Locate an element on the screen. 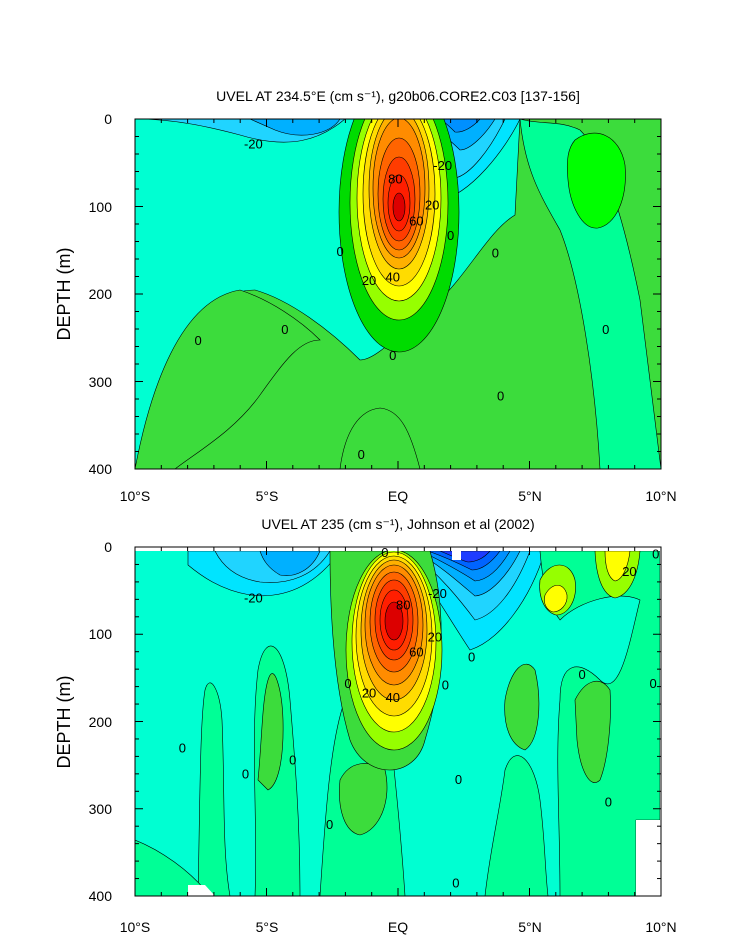 The height and width of the screenshot is (945, 733). euc-core-model is located at coordinates (399, 236).